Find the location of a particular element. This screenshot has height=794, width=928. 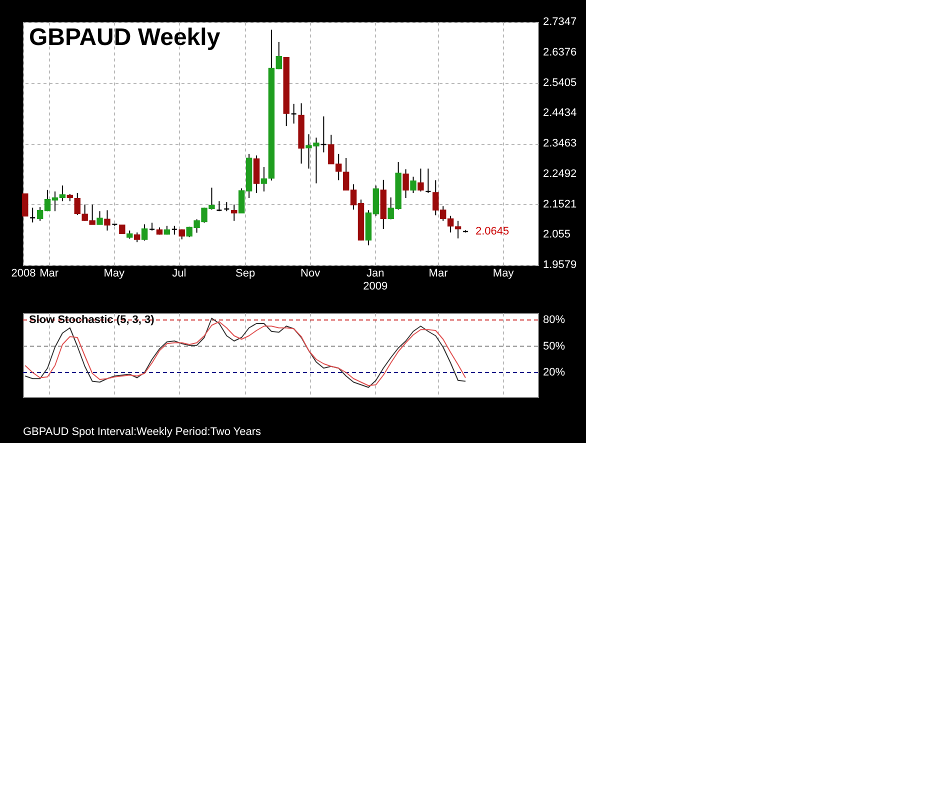

y-tick-label: 2.2492 is located at coordinates (560, 174).